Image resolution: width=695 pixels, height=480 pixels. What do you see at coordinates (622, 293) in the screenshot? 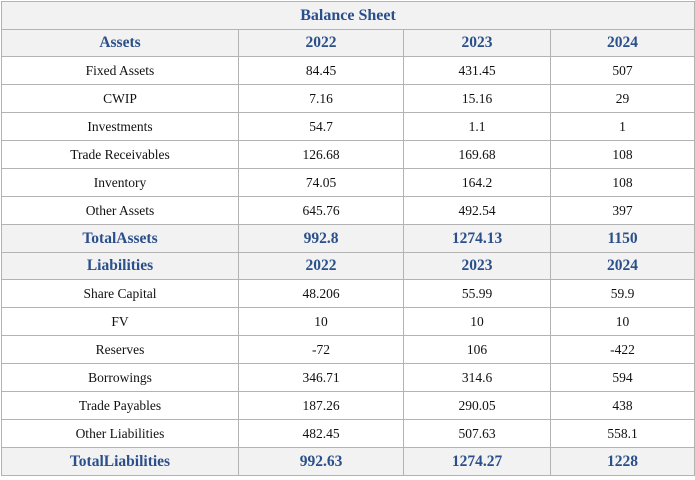
I see `cell-2024: 59.9` at bounding box center [622, 293].